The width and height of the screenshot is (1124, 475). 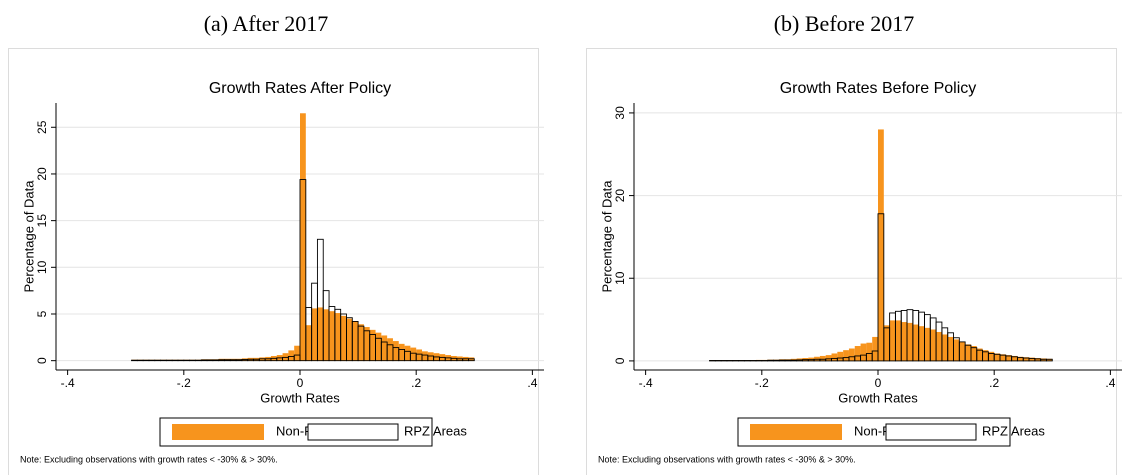 What do you see at coordinates (878, 383) in the screenshot?
I see `x-tick-label: 0` at bounding box center [878, 383].